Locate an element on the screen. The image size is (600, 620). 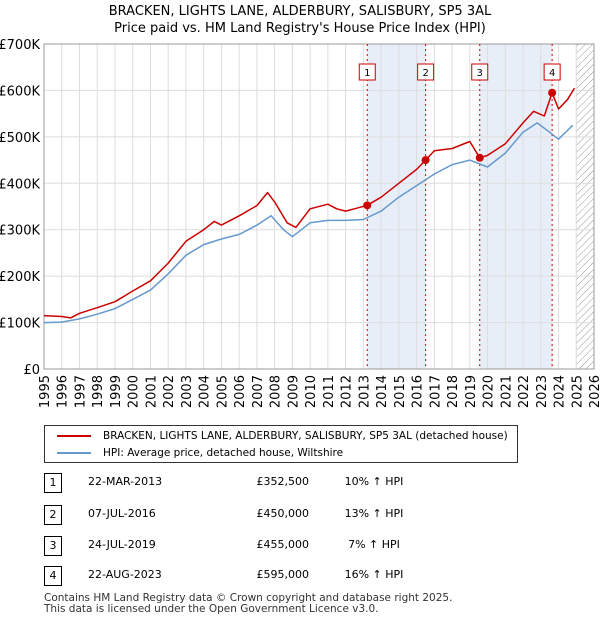
legend-swatch-property is located at coordinates (74, 436).